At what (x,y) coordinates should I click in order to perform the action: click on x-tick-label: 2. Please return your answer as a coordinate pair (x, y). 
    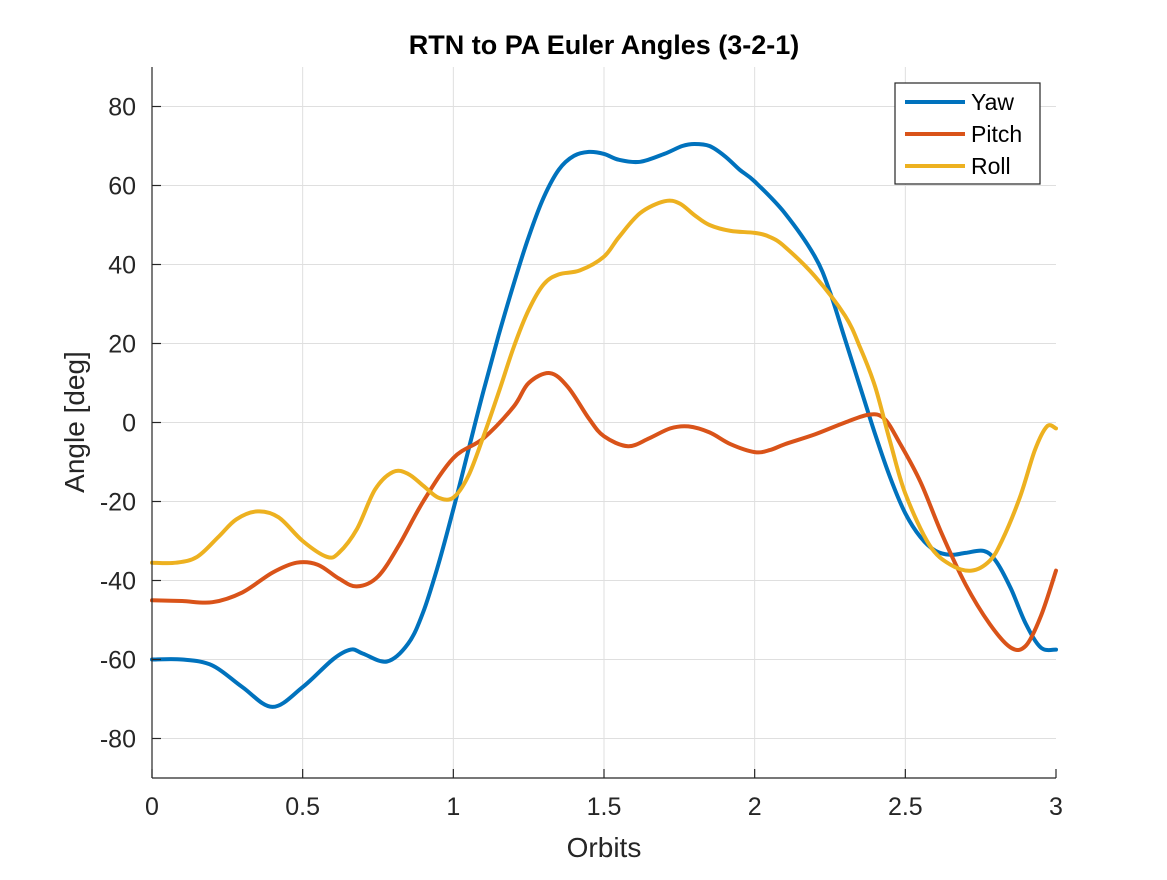
    Looking at the image, I should click on (755, 807).